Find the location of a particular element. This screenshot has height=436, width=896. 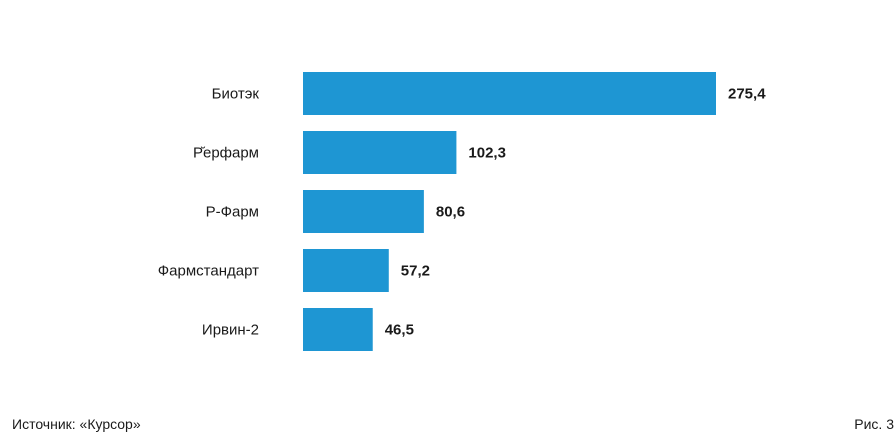

value-label: 102,3 is located at coordinates (487, 153).